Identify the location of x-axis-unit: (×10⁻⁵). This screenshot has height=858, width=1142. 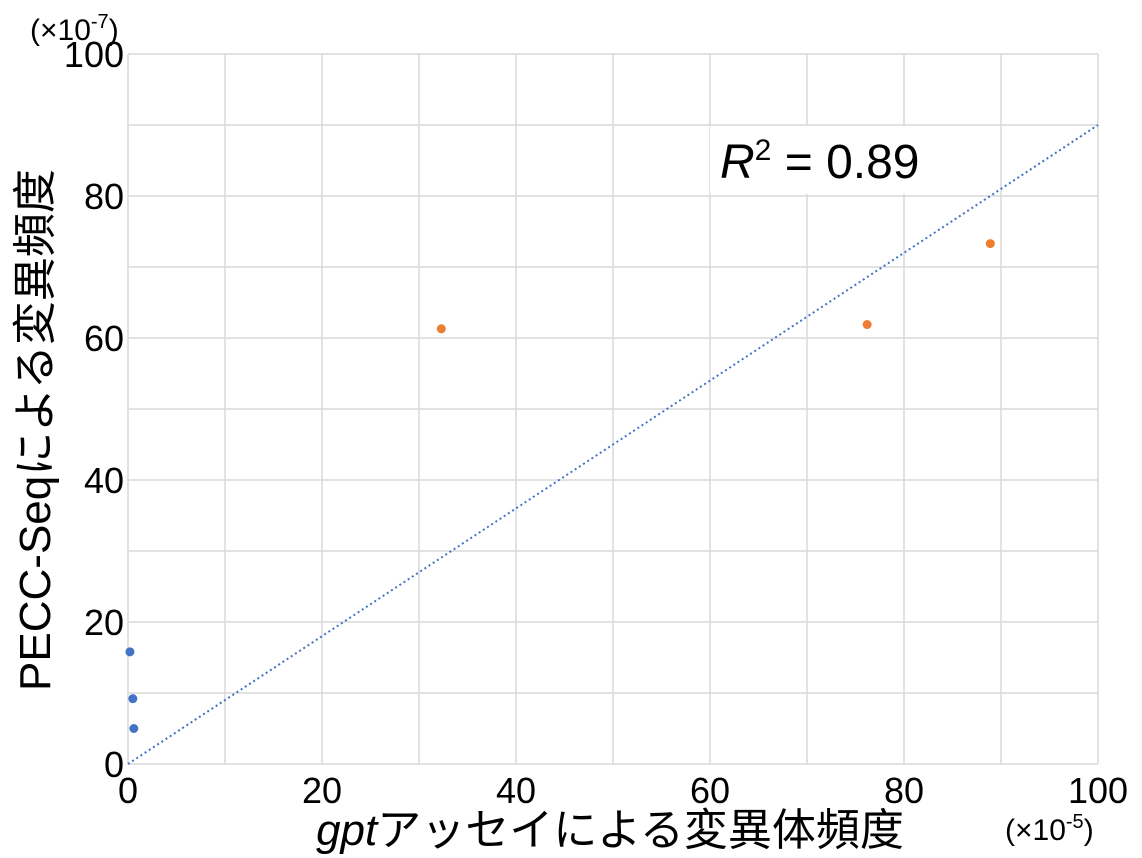
(1049, 829).